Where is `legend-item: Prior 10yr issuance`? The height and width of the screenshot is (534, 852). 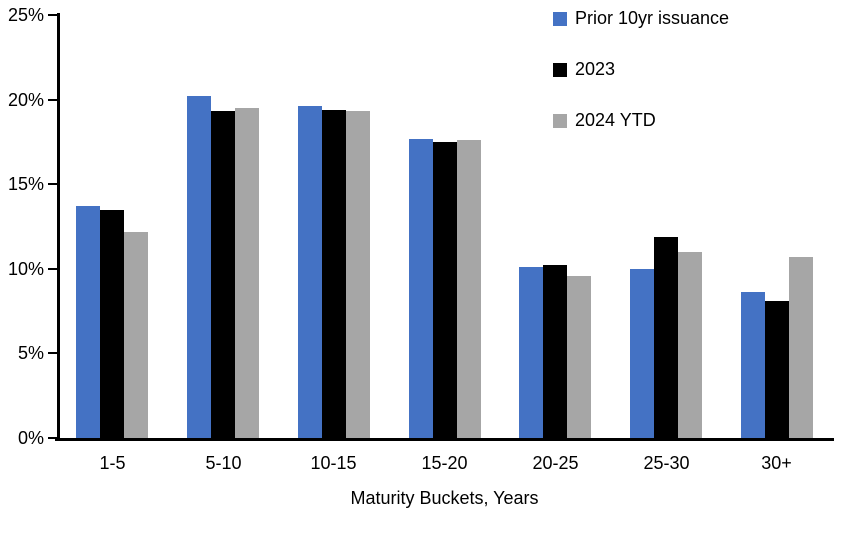
legend-item: Prior 10yr issuance is located at coordinates (641, 18).